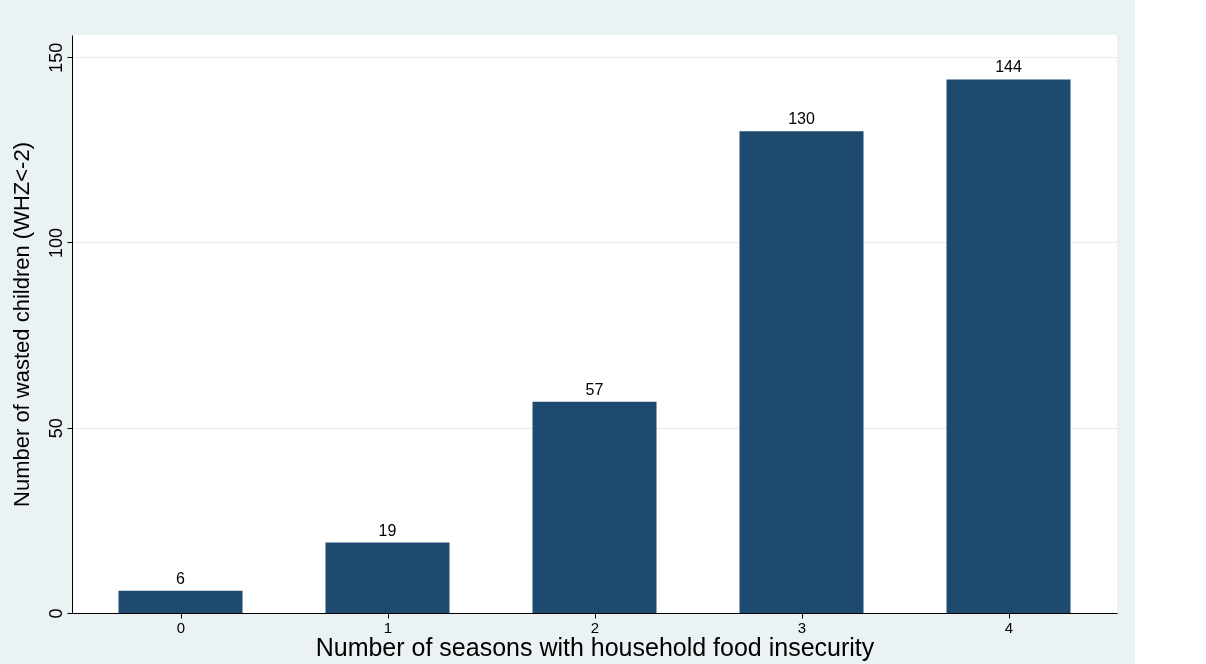 The width and height of the screenshot is (1206, 664). Describe the element at coordinates (55, 57) in the screenshot. I see `y-tick-label: 150` at that location.